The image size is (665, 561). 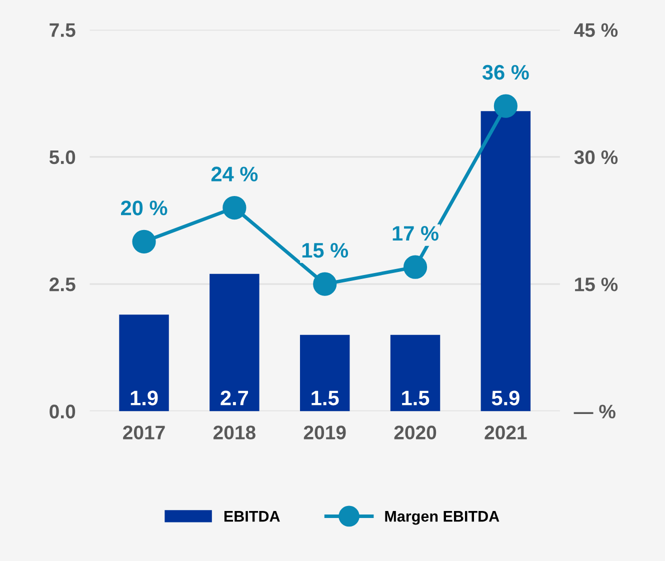 I want to click on y-tick-label: 7.5, so click(x=63, y=30).